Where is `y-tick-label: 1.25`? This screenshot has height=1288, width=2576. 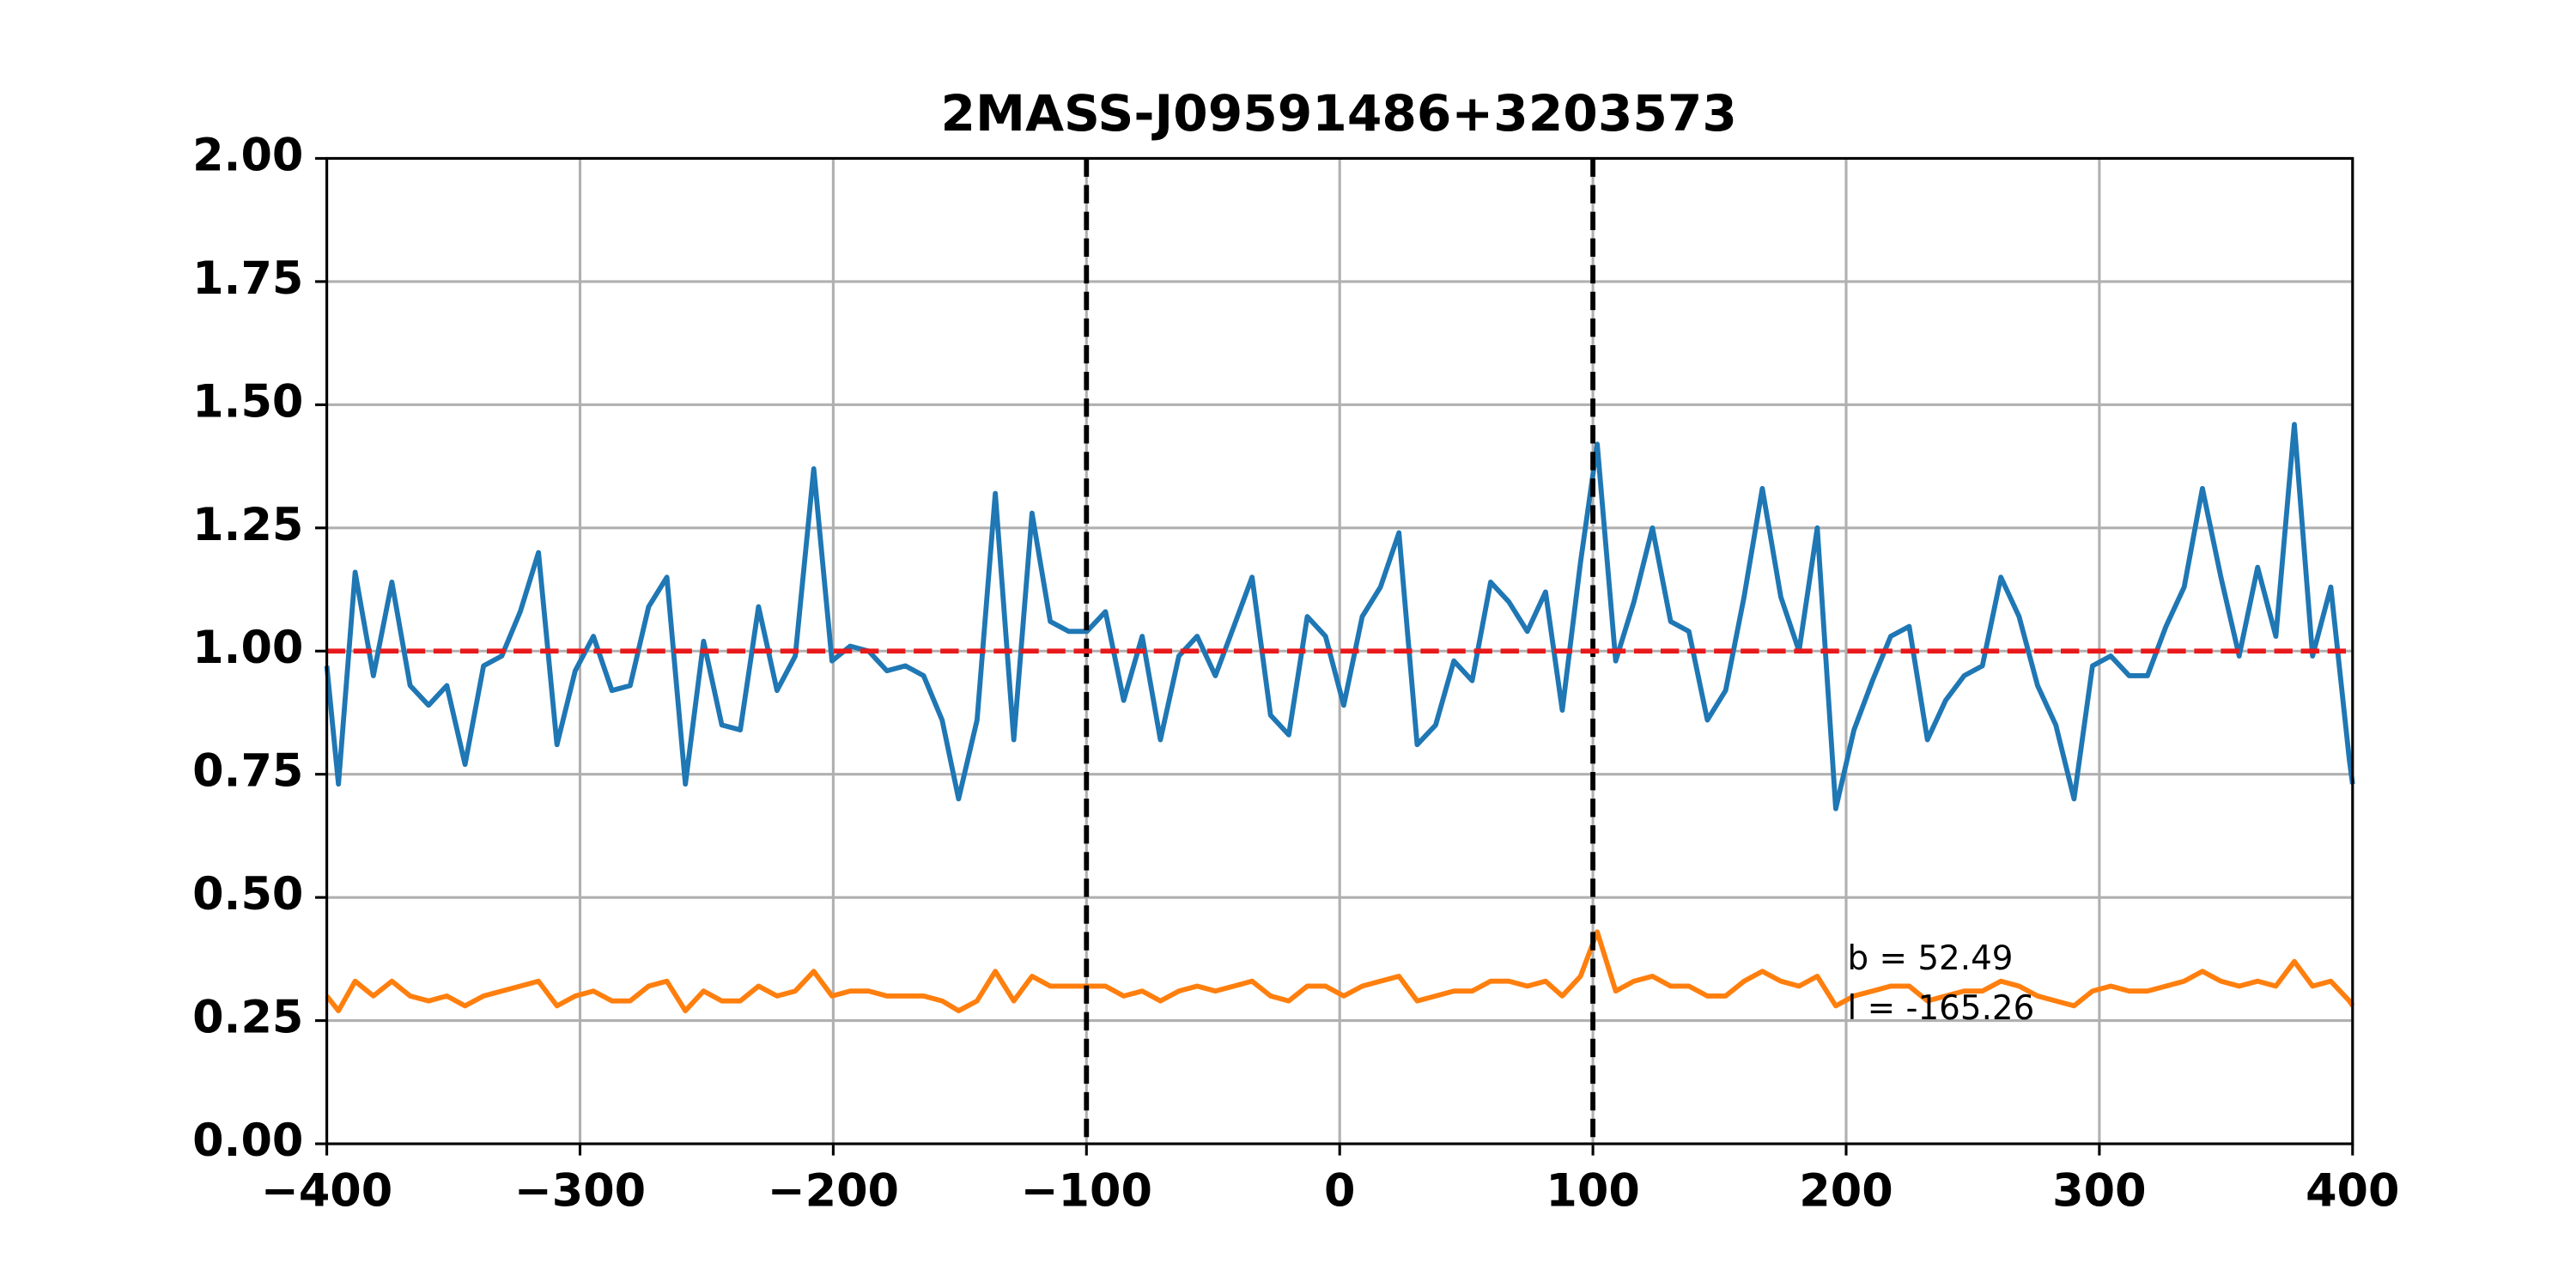 y-tick-label: 1.25 is located at coordinates (248, 525).